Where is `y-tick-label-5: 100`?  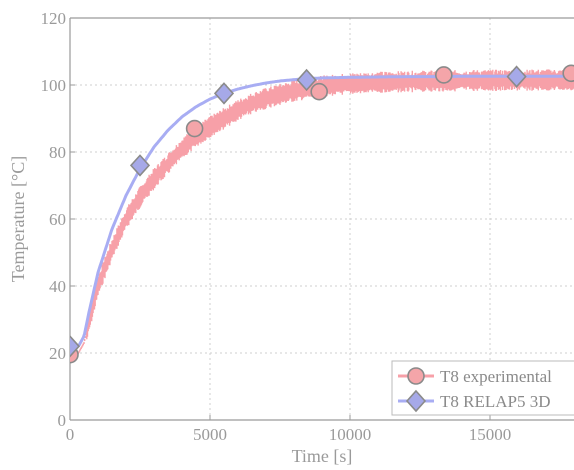 y-tick-label-5: 100 is located at coordinates (54, 85).